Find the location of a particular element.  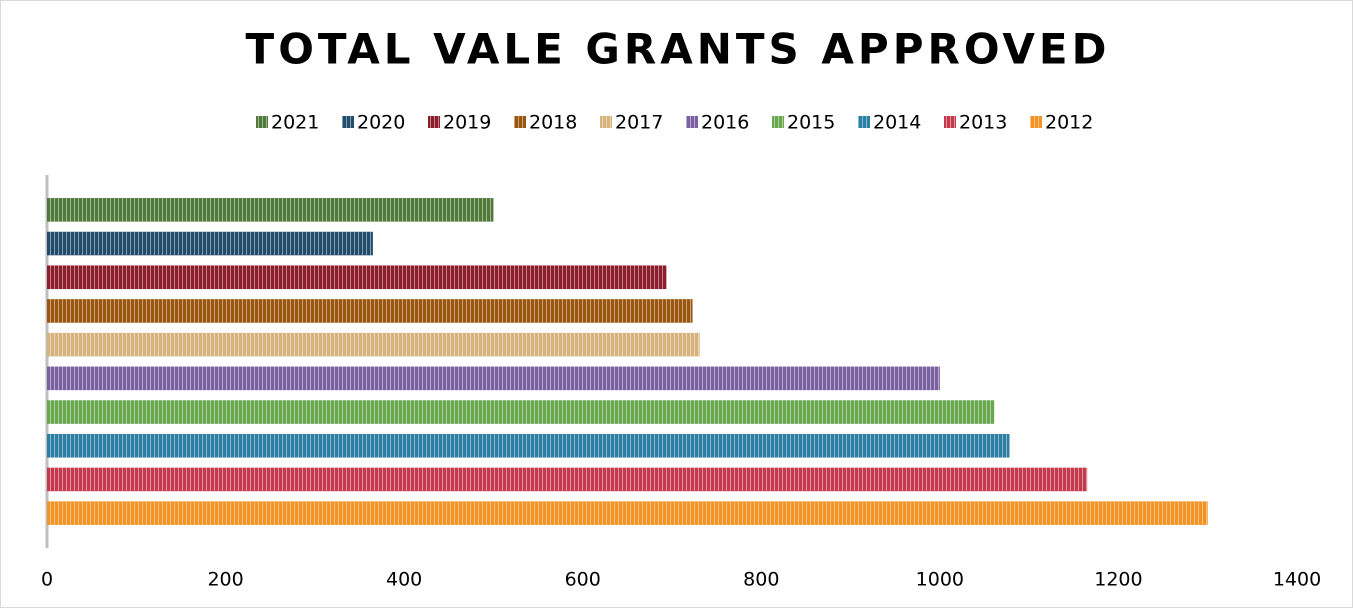

legend-label: 2016 is located at coordinates (725, 123).